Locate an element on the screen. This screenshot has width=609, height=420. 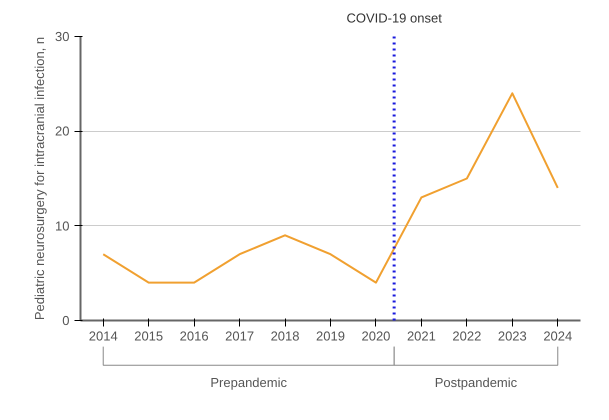
x-tick-label: 2019 is located at coordinates (330, 336).